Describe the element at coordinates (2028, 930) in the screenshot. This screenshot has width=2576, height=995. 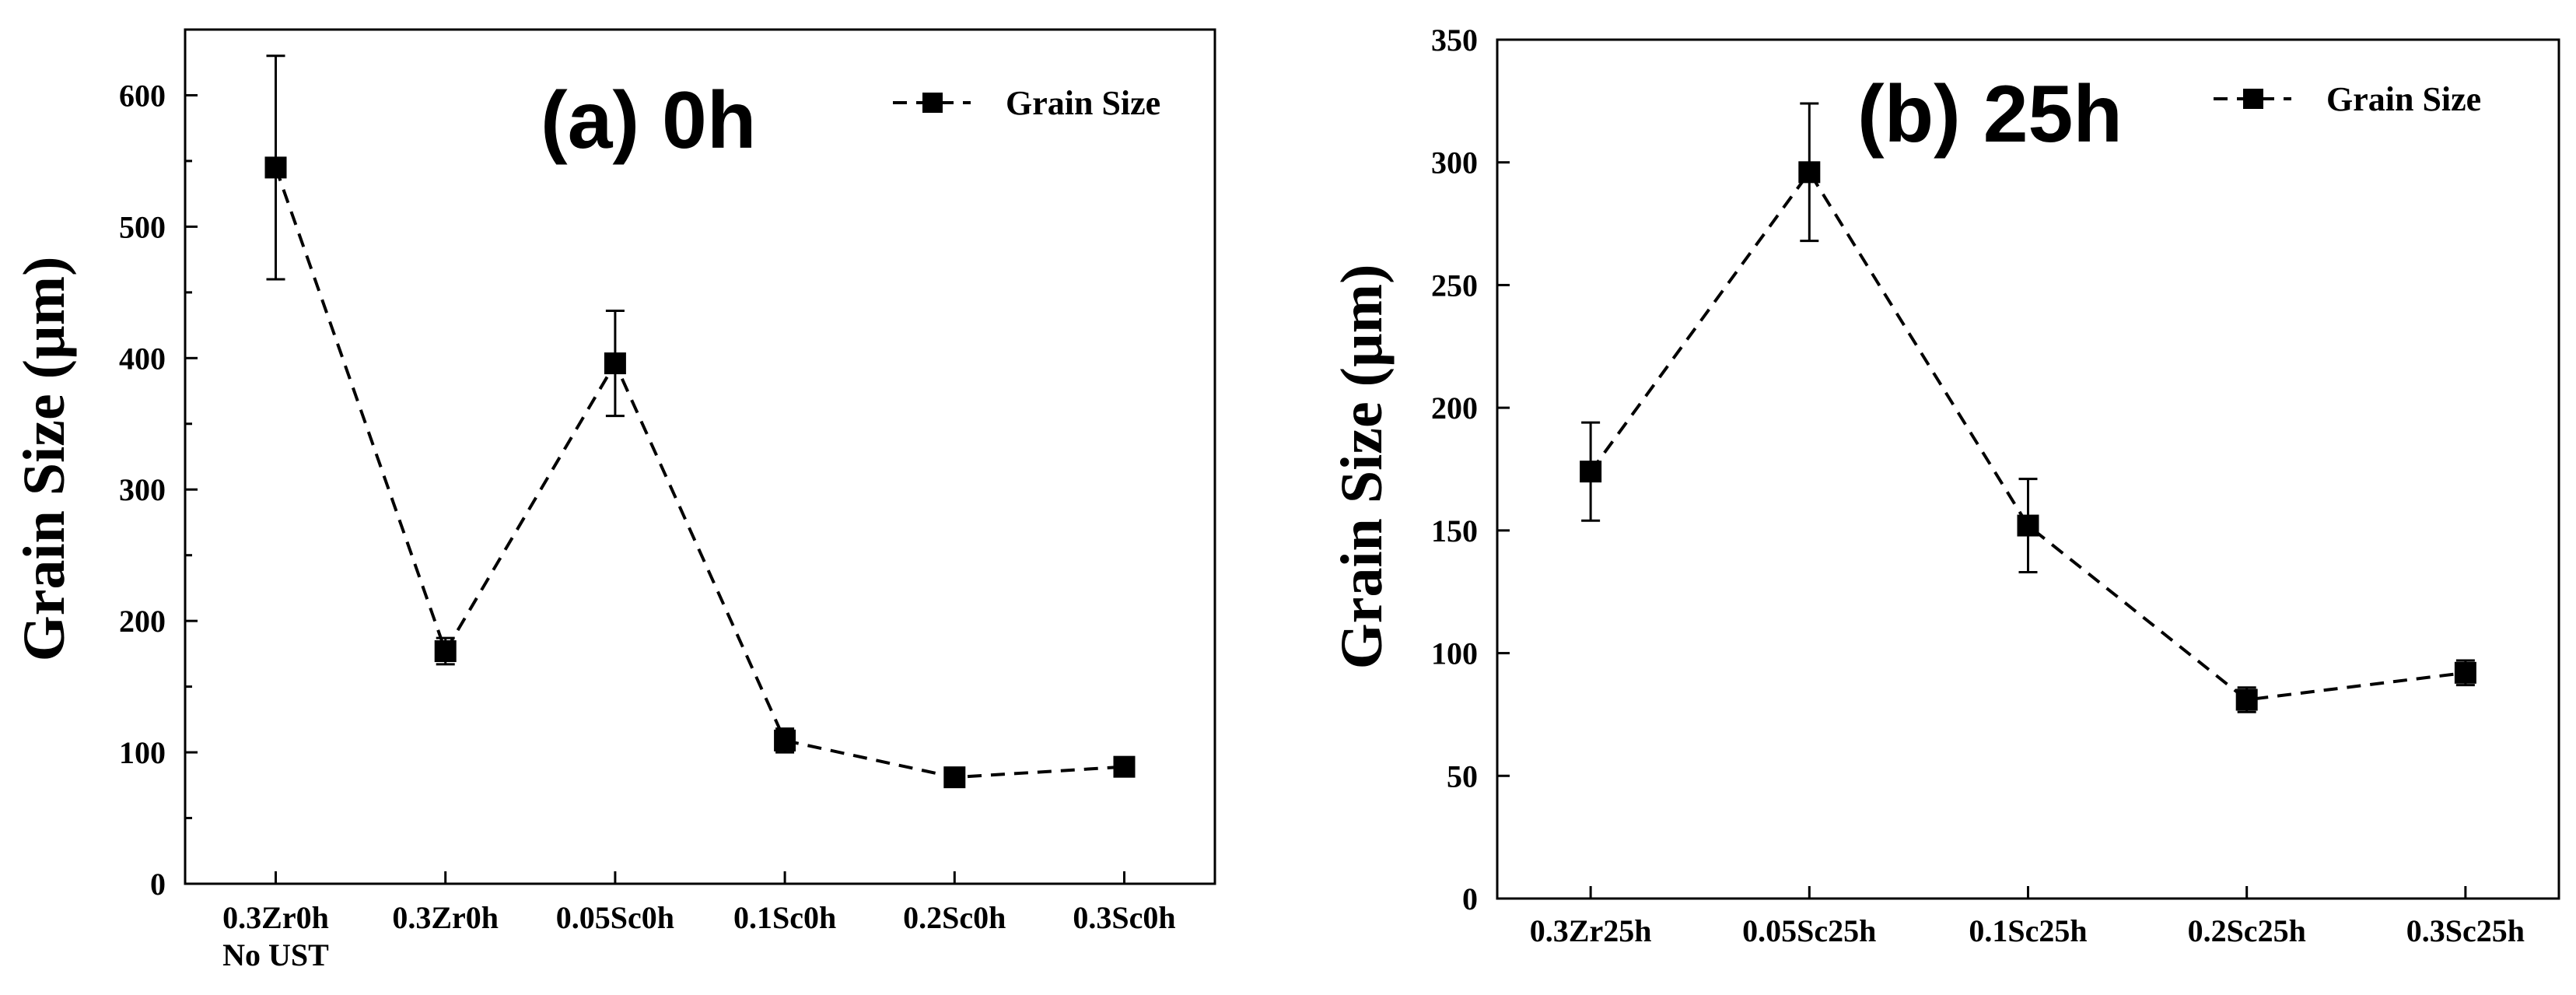
I see `x-tick-label: 0.1Sc25h` at that location.